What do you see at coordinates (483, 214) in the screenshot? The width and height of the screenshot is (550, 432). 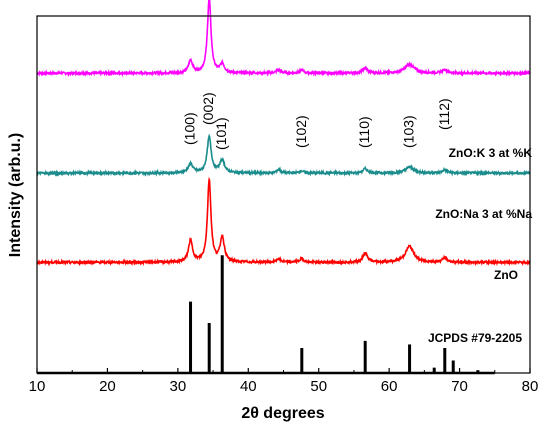 I see `trace-label: ZnO:Na 3 at %Na` at bounding box center [483, 214].